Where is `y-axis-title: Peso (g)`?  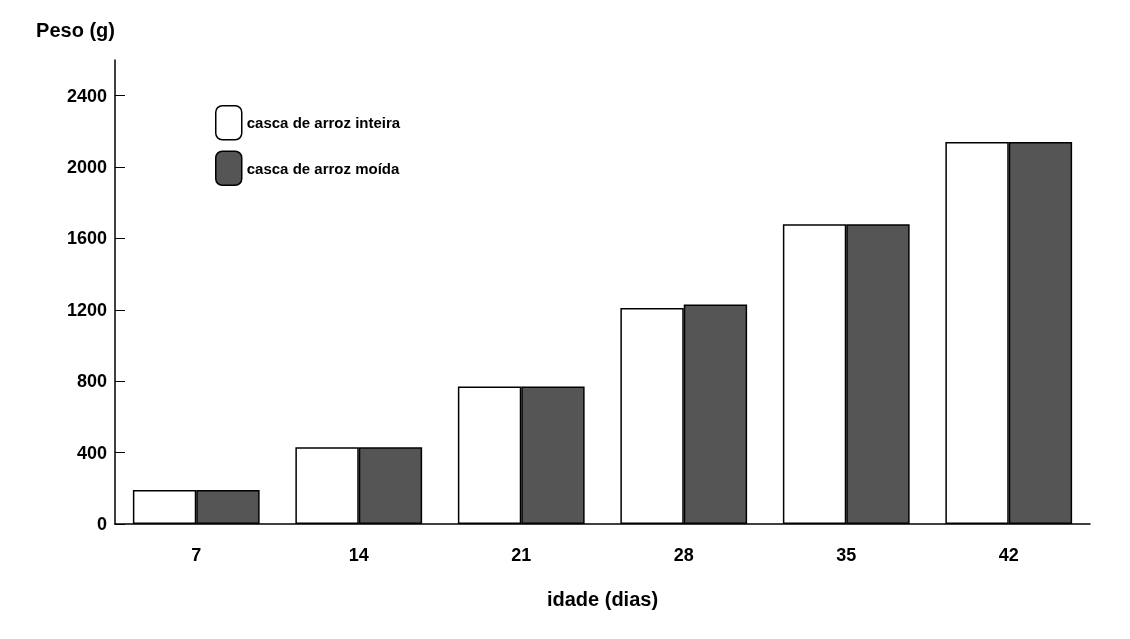
y-axis-title: Peso (g) is located at coordinates (75, 30).